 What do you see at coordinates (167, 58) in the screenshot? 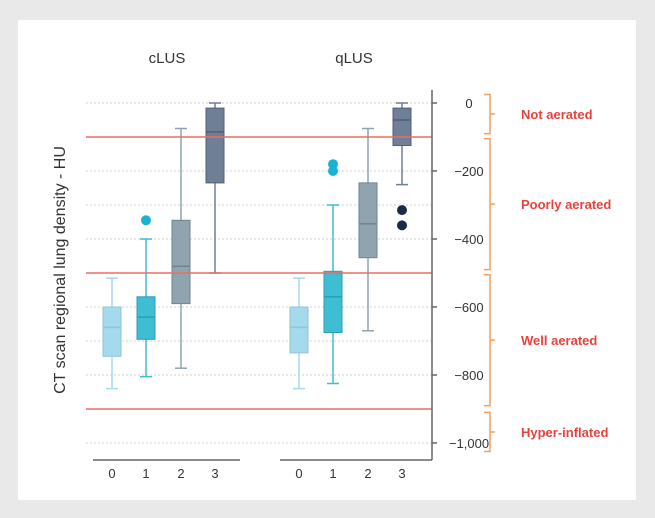
I see `panel-title-clus: cLUS` at bounding box center [167, 58].